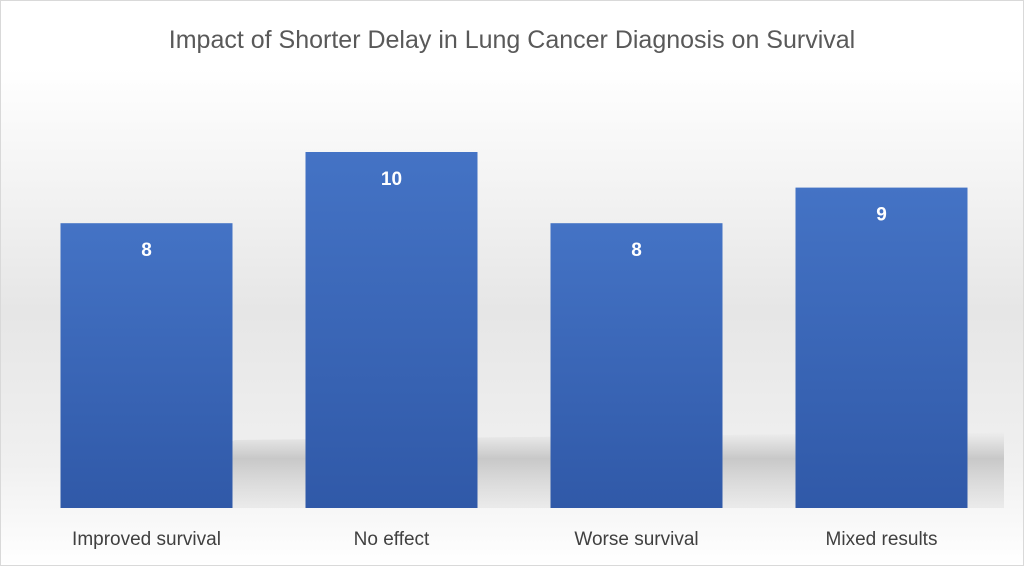 The image size is (1024, 571). What do you see at coordinates (146, 365) in the screenshot?
I see `bar-improved-survival` at bounding box center [146, 365].